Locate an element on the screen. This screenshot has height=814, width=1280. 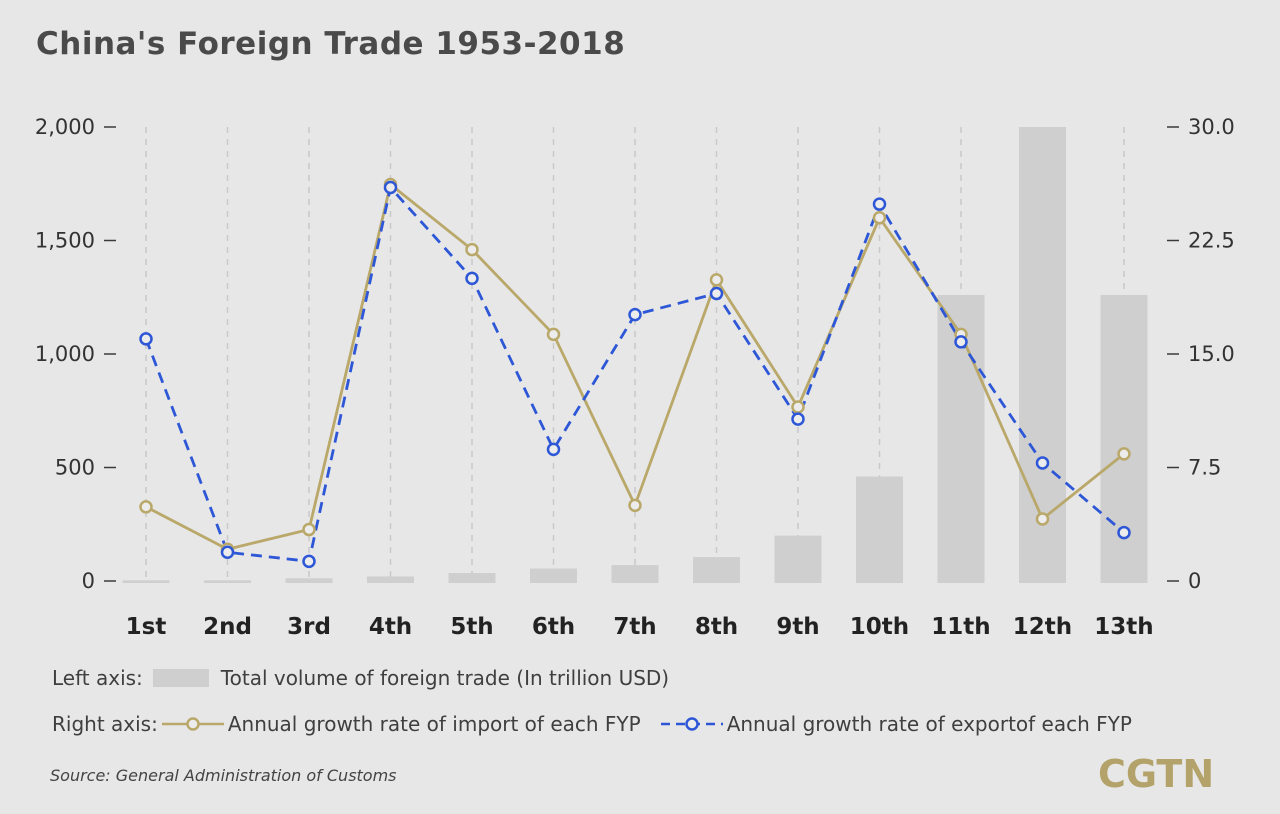
bar-8th is located at coordinates (716, 570).